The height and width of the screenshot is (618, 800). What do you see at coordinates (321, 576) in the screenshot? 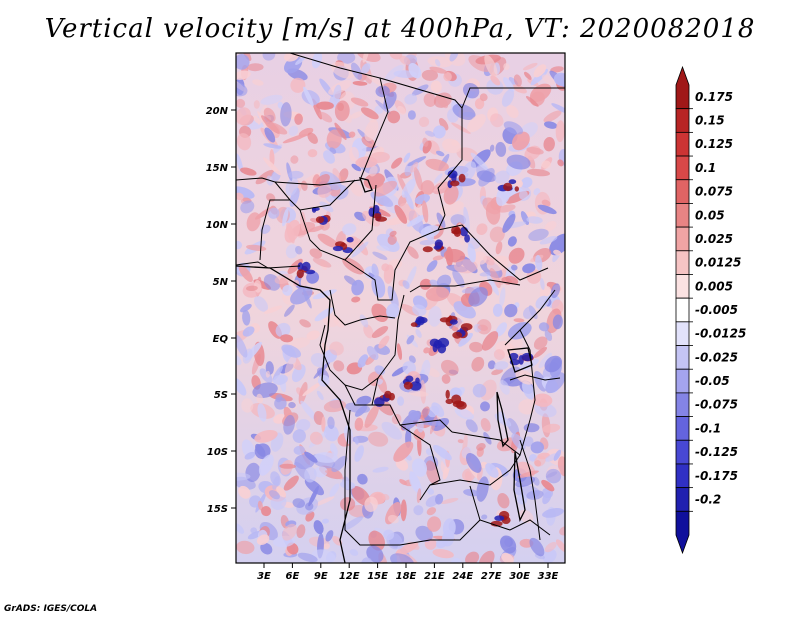
I see `longitude-tick-label: 9E` at bounding box center [321, 576].